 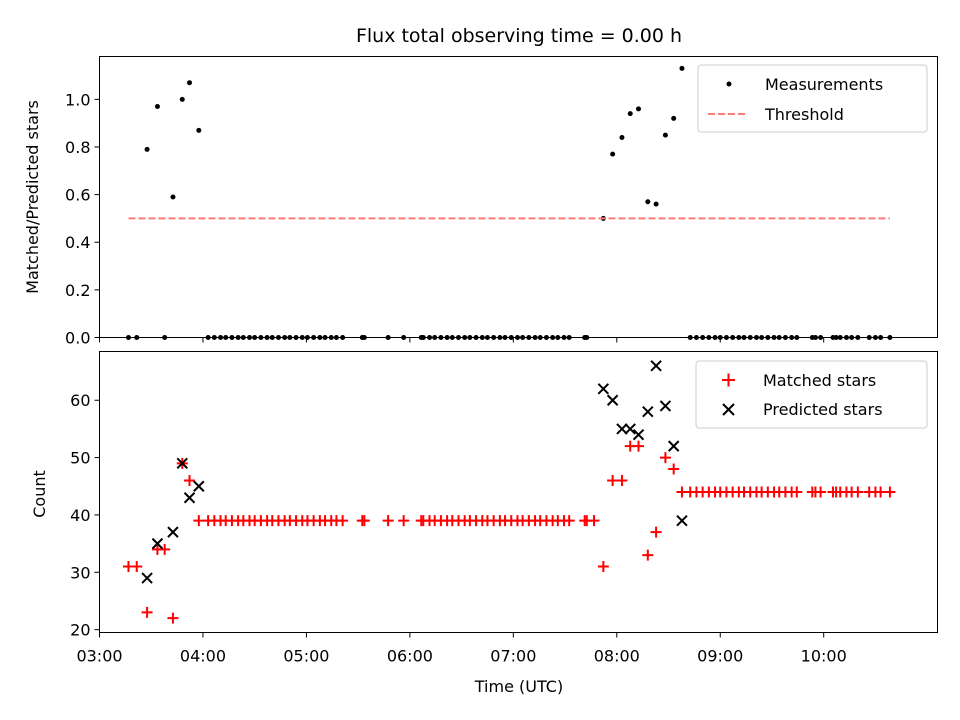 I want to click on x-tick-label: 03:00, so click(x=99, y=656).